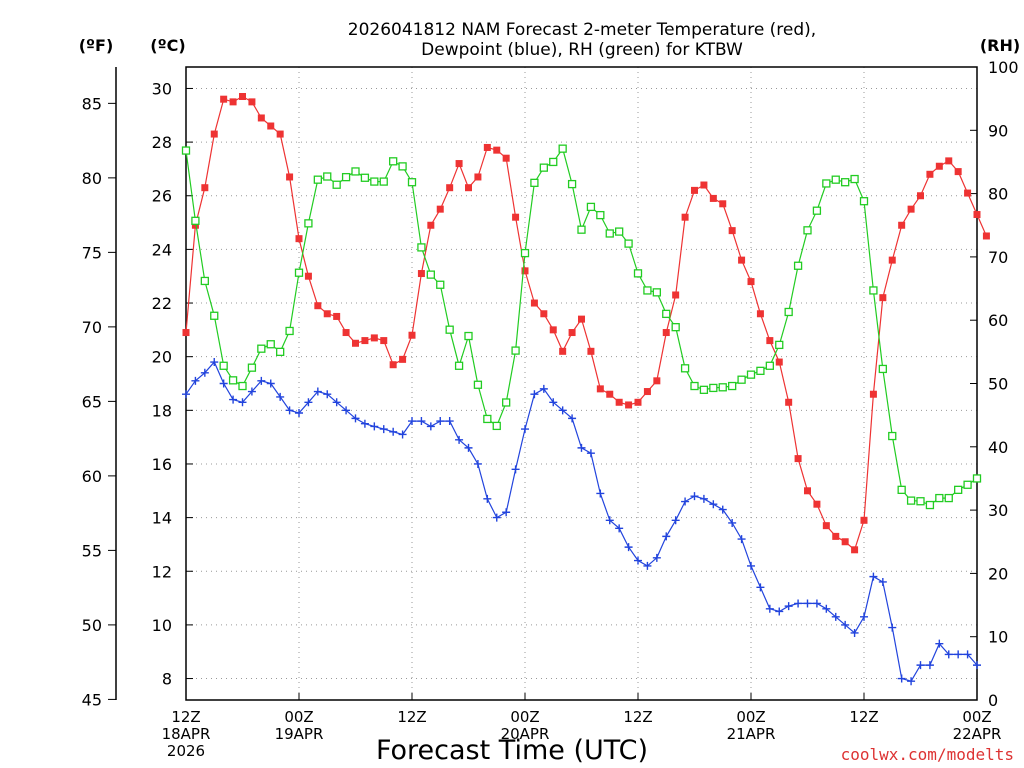 Image resolution: width=1024 pixels, height=768 pixels. Describe the element at coordinates (998, 510) in the screenshot. I see `rh-tick-label: 30` at that location.